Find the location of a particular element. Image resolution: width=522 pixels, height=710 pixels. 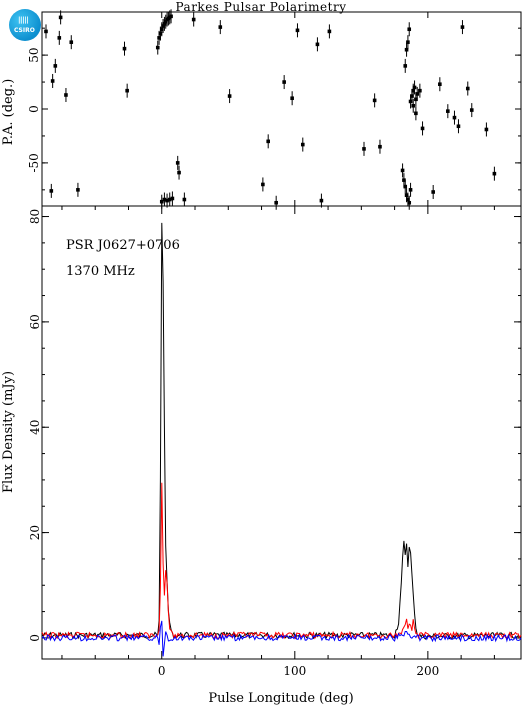

pa-ytick-label: 50 is located at coordinates (34, 54).